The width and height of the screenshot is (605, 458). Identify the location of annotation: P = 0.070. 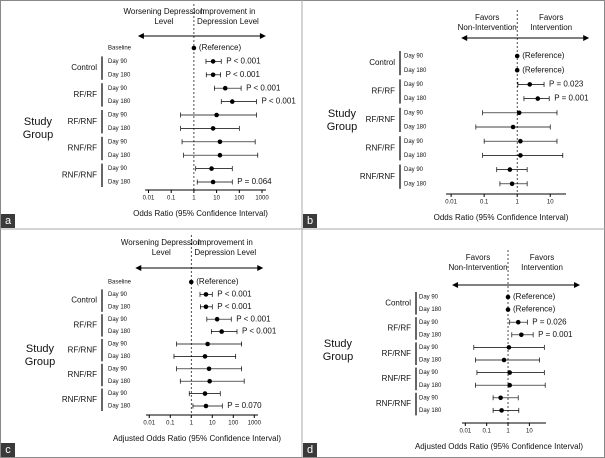
(244, 405).